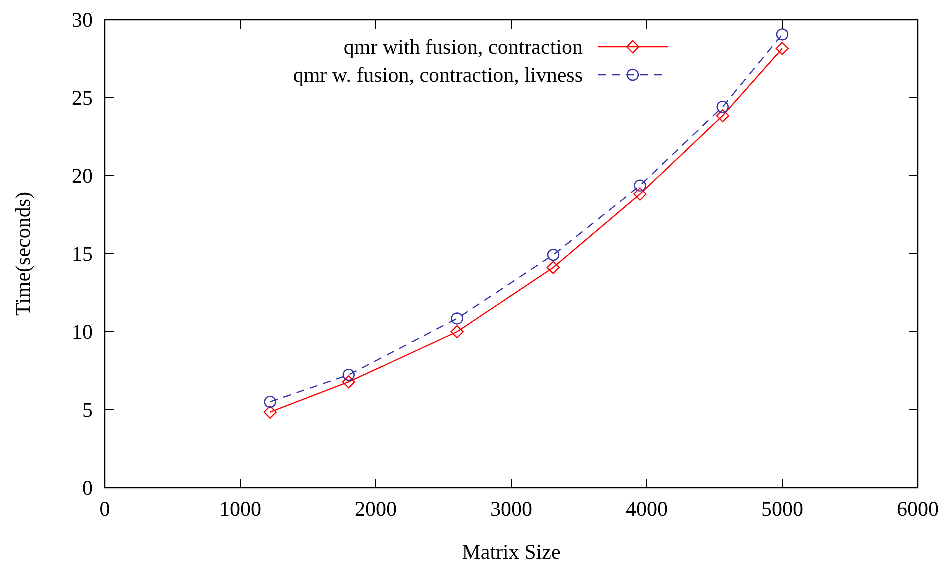 The height and width of the screenshot is (571, 952). I want to click on y-tick-label: 15, so click(82, 254).